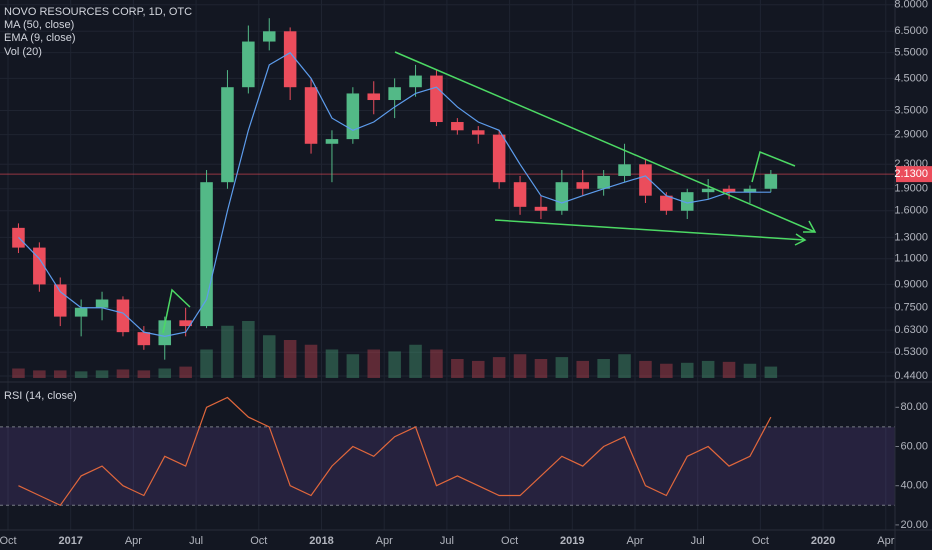 This screenshot has height=550, width=932. I want to click on y-tick-label: 6.5000, so click(911, 31).